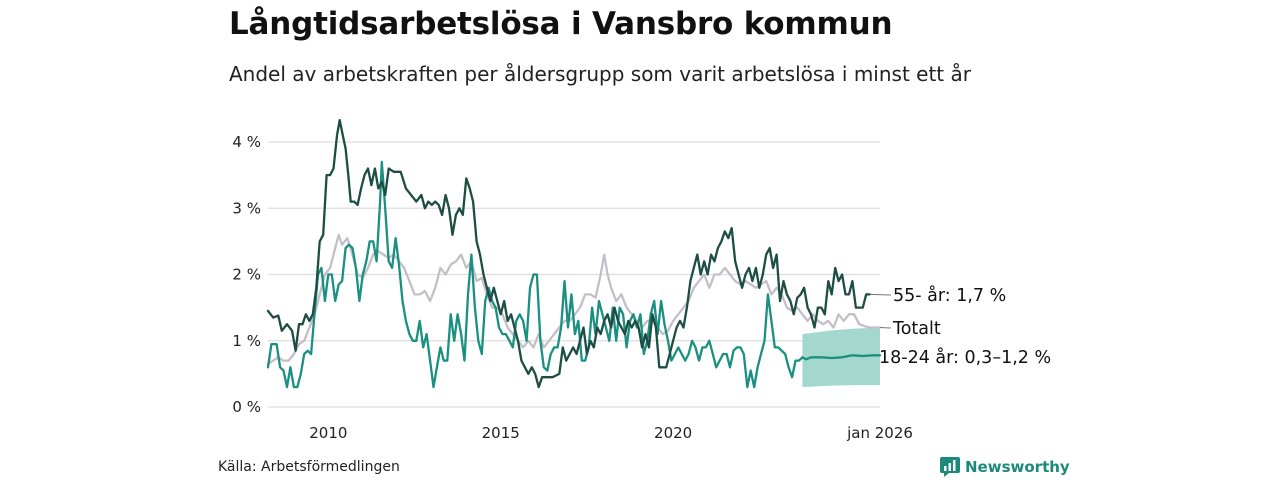  I want to click on brand-logo: Newsworthy, so click(1005, 467).